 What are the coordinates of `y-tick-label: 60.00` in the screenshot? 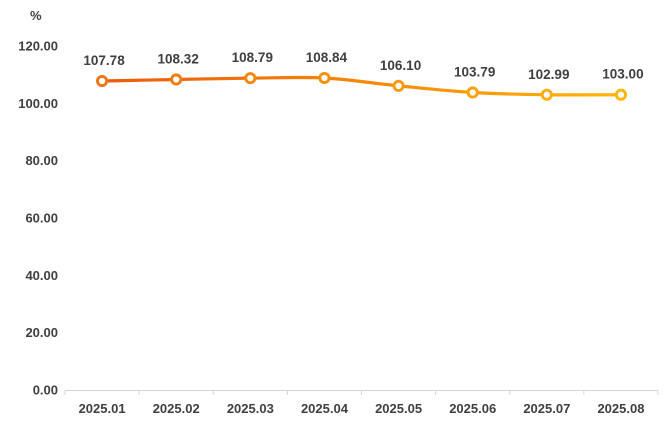 It's located at (41, 218).